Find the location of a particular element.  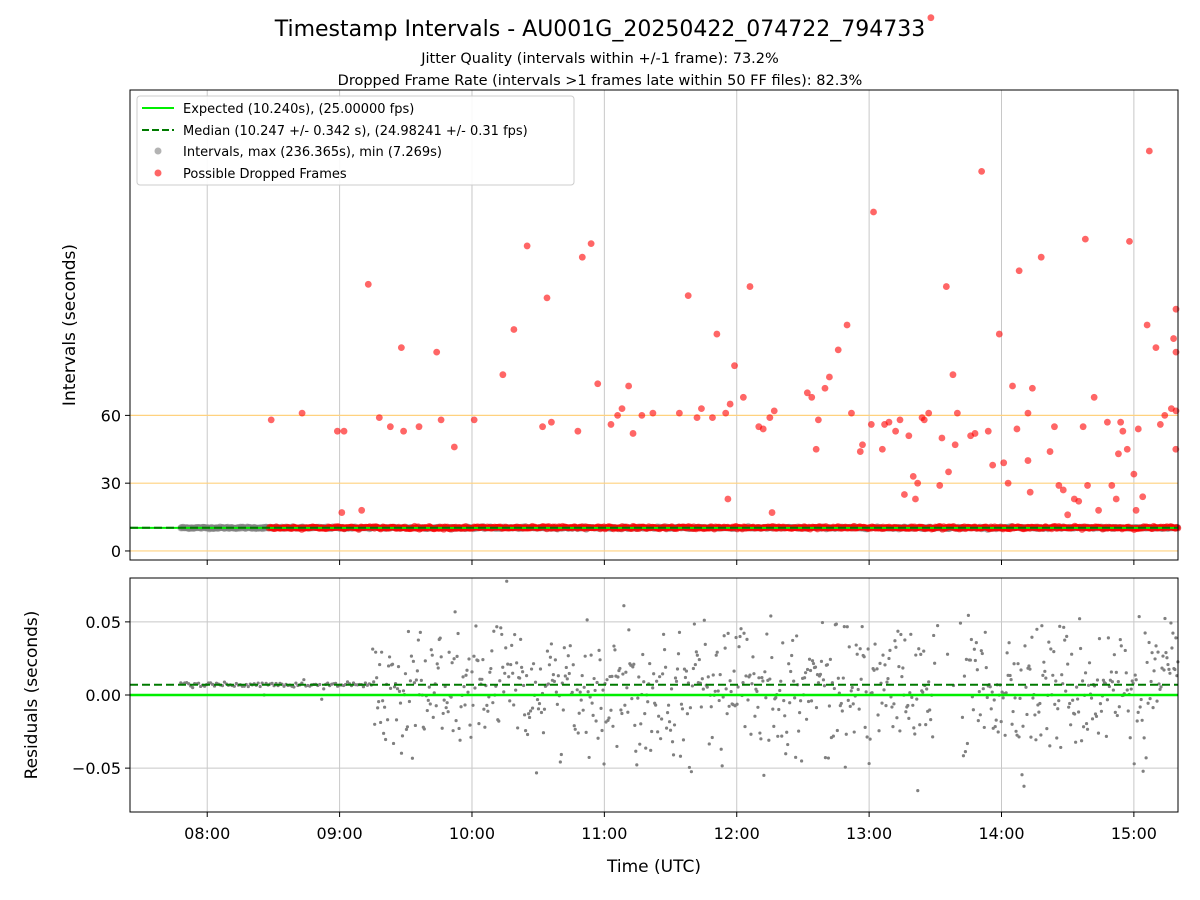

legend-intervals-label: Intervals, max (236.365s), min (7.269s) is located at coordinates (312, 152).